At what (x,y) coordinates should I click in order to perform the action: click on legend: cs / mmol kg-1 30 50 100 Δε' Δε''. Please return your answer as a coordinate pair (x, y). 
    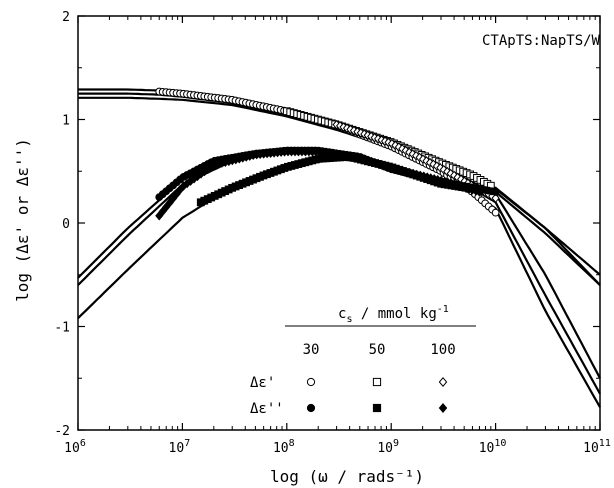
    Looking at the image, I should click on (363, 360).